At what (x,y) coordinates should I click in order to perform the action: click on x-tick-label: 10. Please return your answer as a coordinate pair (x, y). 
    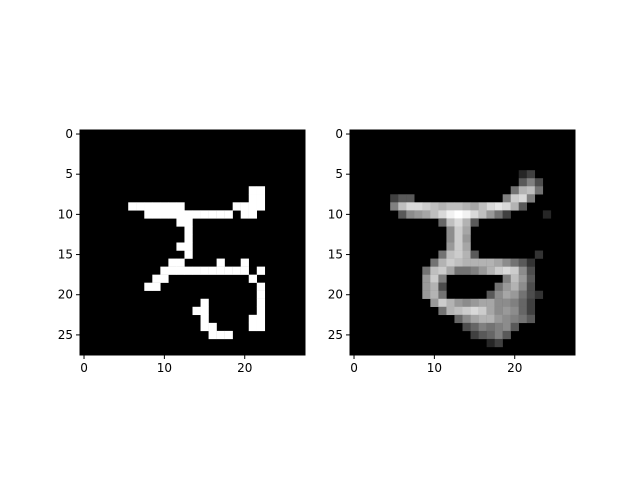
    Looking at the image, I should click on (164, 368).